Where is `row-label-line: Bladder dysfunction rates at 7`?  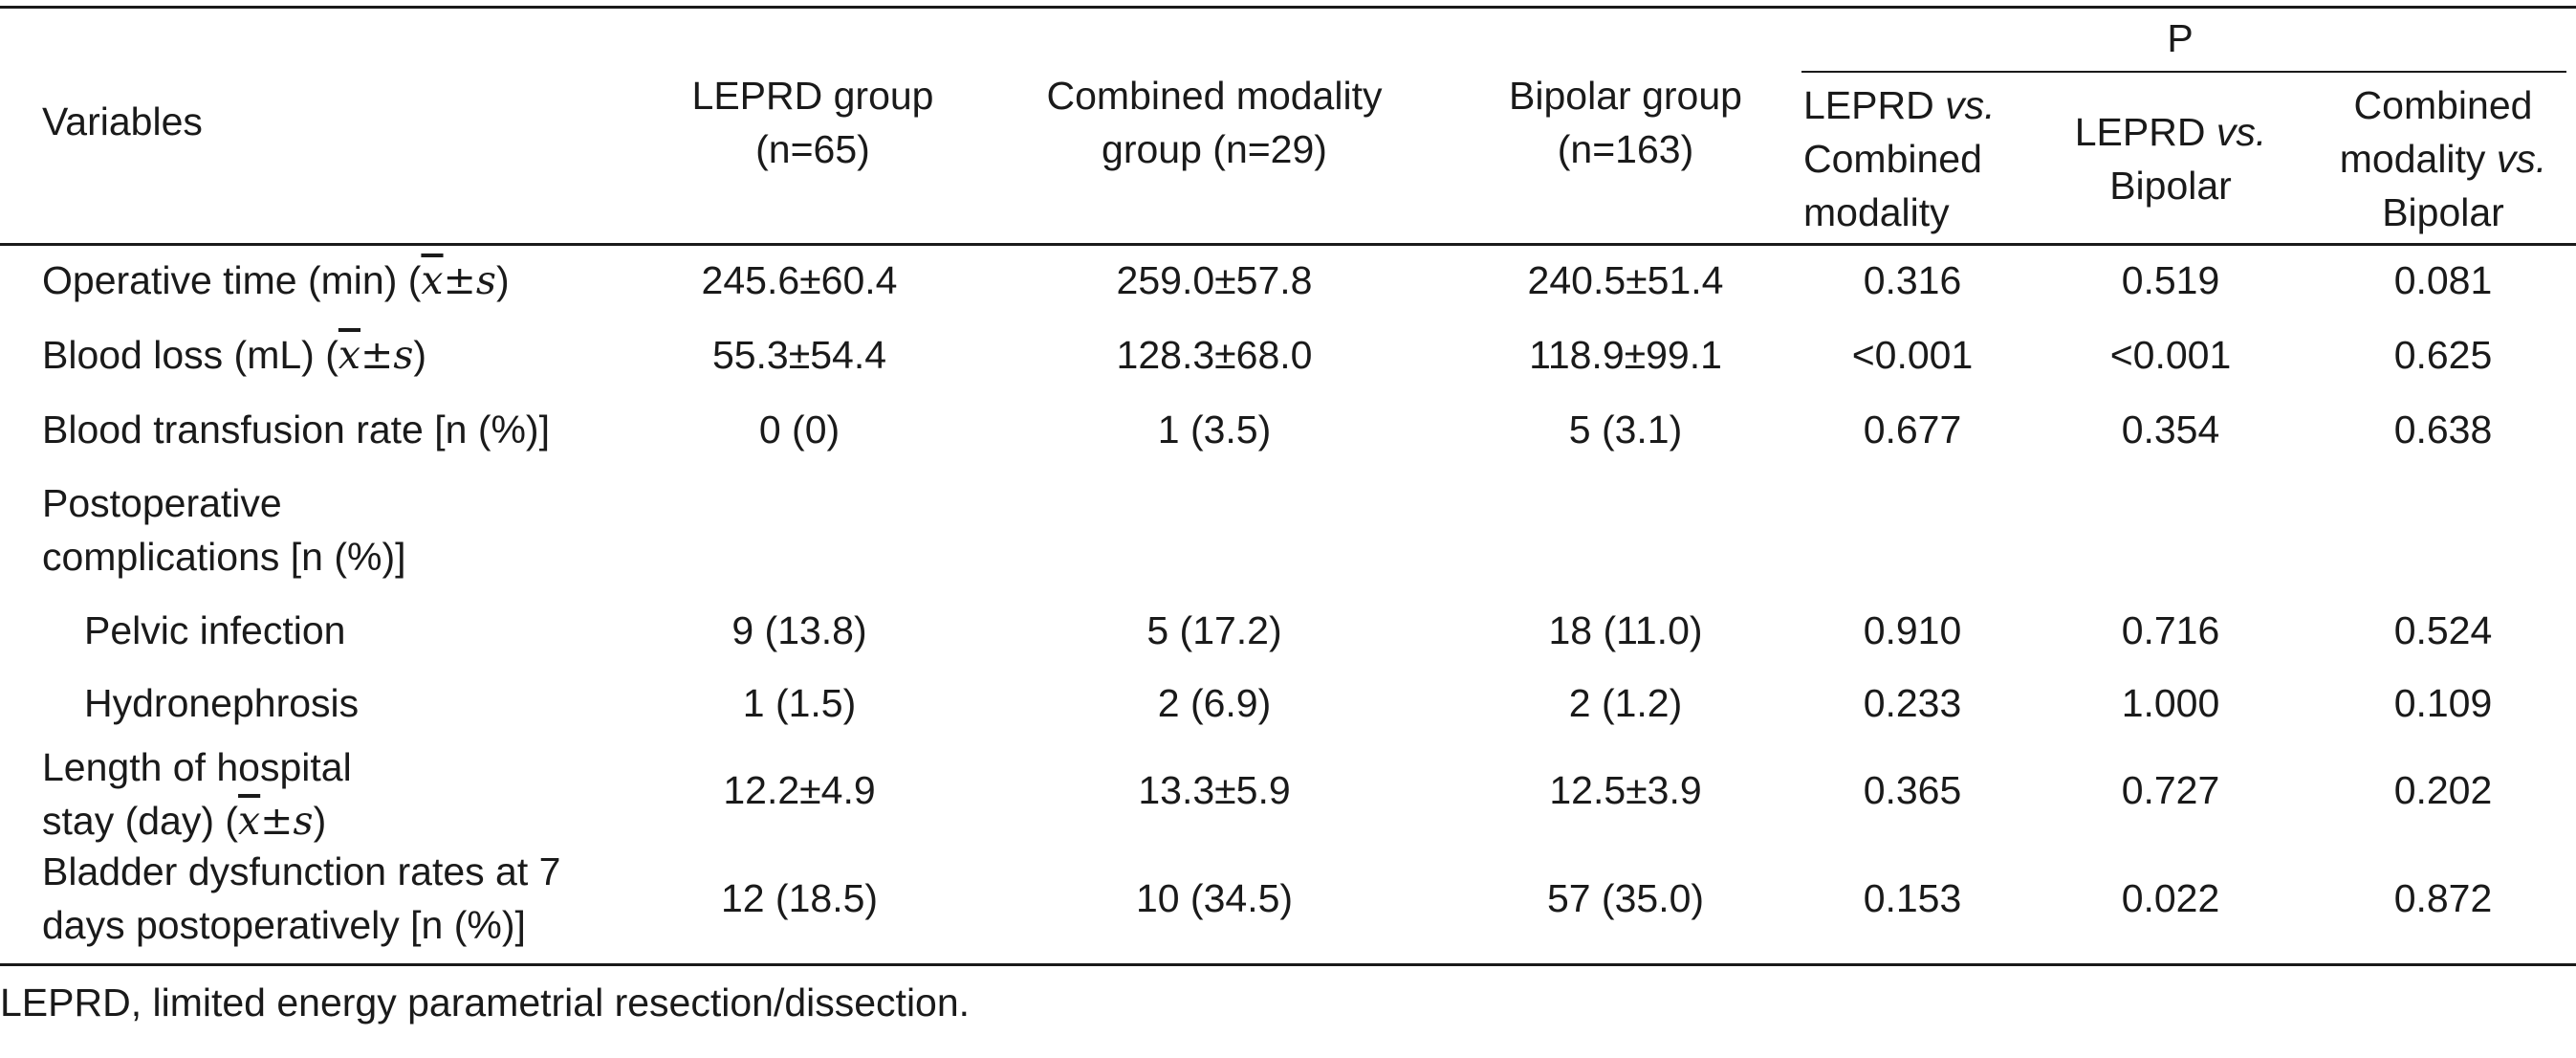 row-label-line: Bladder dysfunction rates at 7 is located at coordinates (301, 871).